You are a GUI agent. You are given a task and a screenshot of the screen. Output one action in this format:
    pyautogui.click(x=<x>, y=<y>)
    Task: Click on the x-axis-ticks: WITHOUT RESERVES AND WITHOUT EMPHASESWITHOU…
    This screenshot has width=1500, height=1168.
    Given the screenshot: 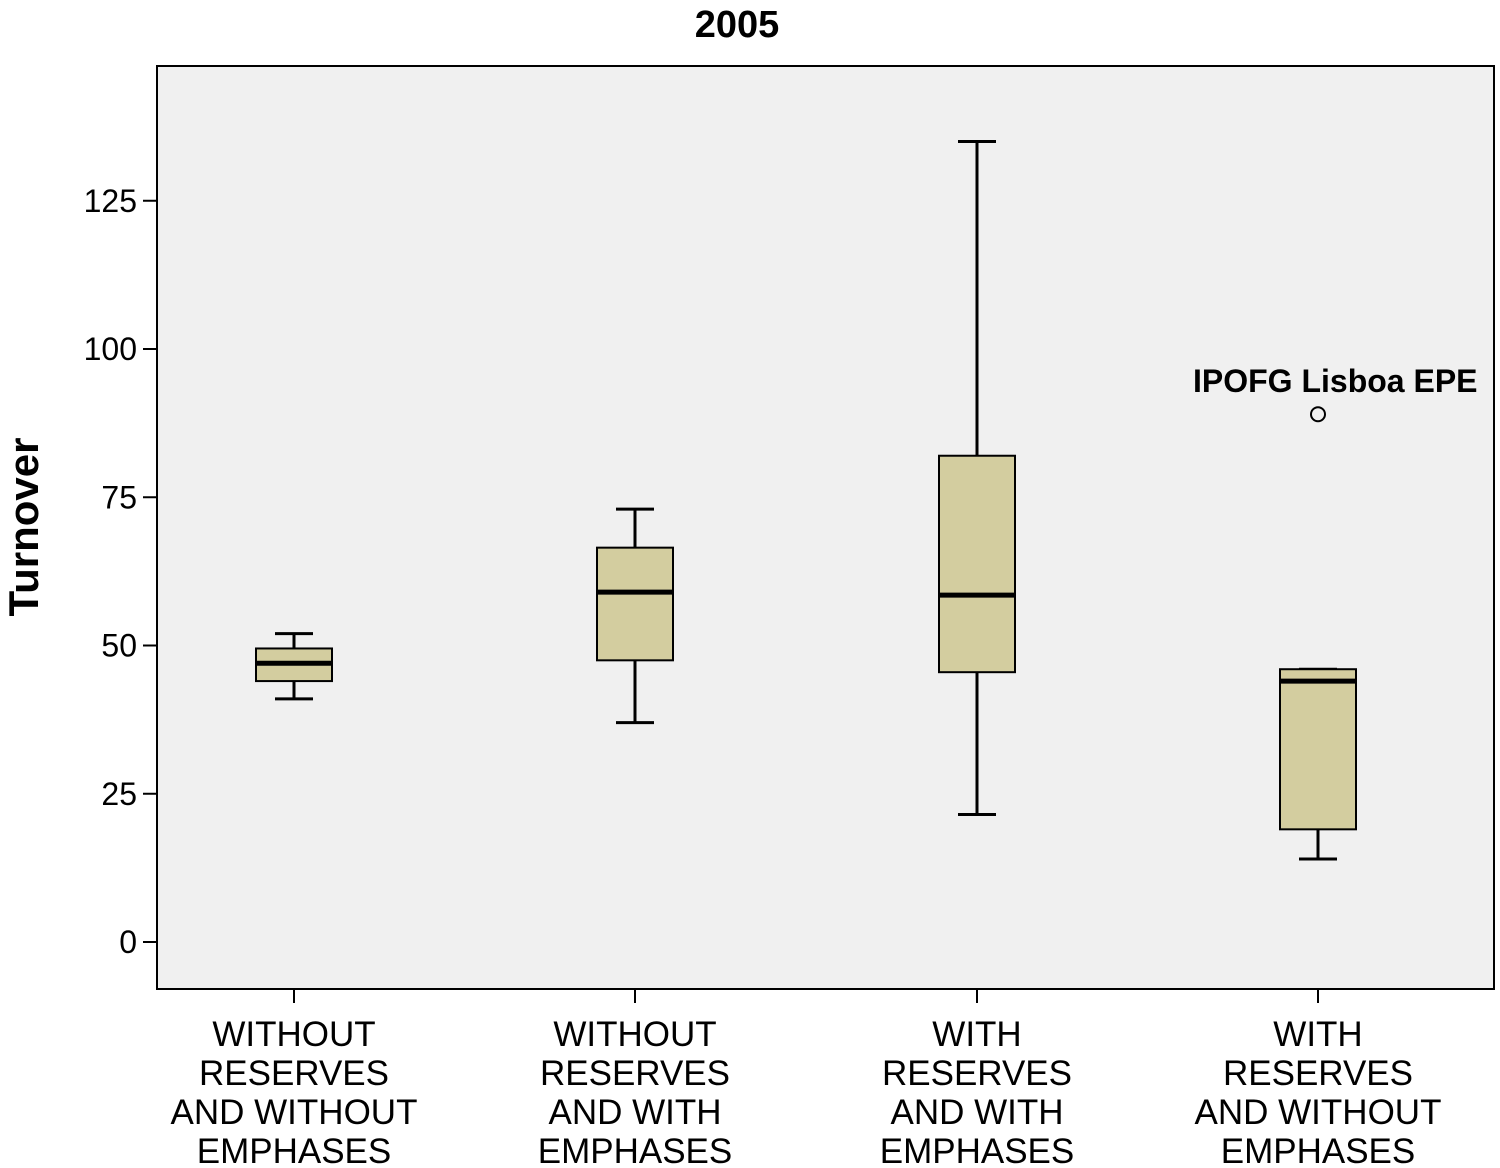 What is the action you would take?
    pyautogui.click(x=806, y=1078)
    